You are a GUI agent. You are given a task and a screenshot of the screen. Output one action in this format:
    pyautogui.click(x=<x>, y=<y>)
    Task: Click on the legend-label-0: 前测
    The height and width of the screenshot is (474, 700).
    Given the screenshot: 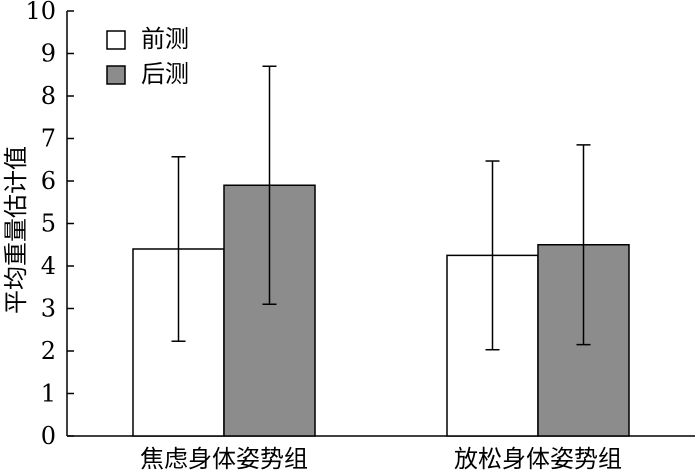 What is the action you would take?
    pyautogui.click(x=165, y=39)
    